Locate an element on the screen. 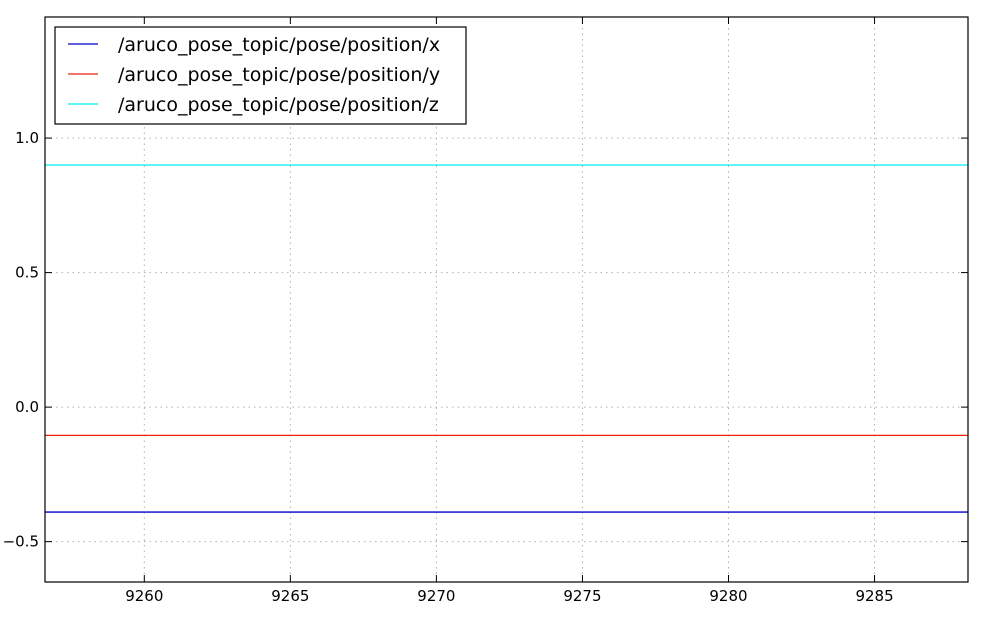 The height and width of the screenshot is (623, 986). legend-box is located at coordinates (260, 75).